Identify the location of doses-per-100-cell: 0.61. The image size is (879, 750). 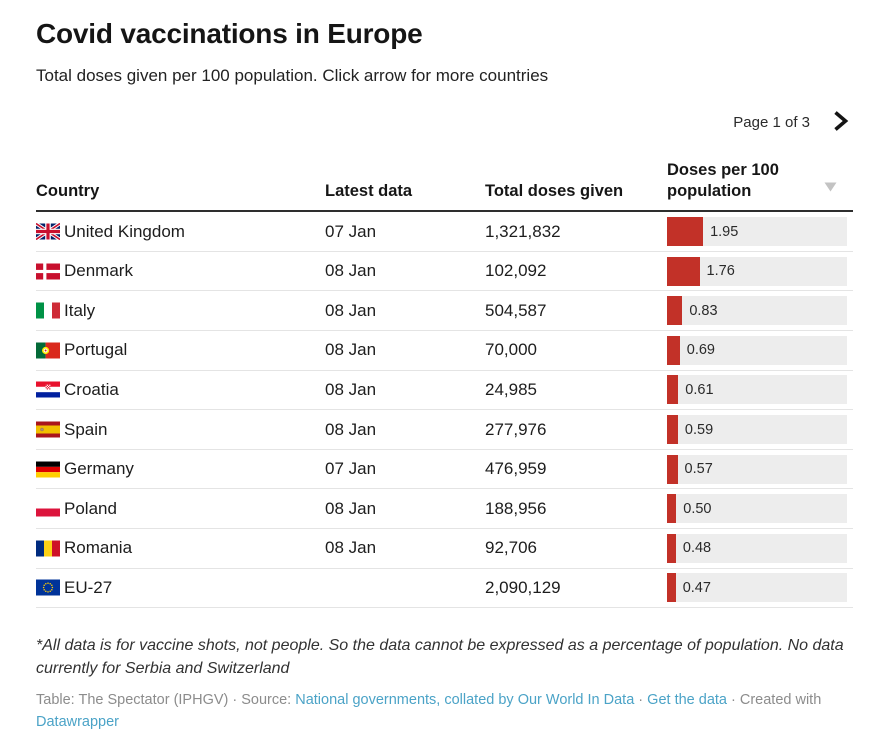
(760, 390).